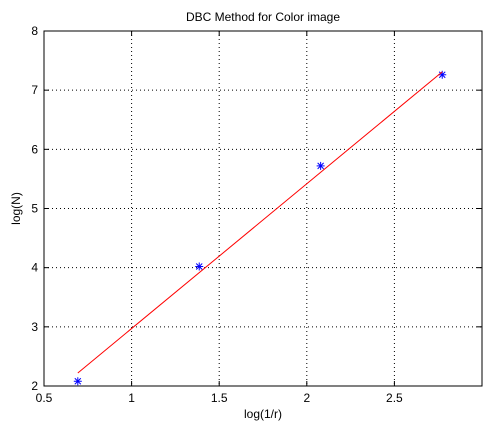  Describe the element at coordinates (44, 398) in the screenshot. I see `x-tick-label: 0.5` at that location.